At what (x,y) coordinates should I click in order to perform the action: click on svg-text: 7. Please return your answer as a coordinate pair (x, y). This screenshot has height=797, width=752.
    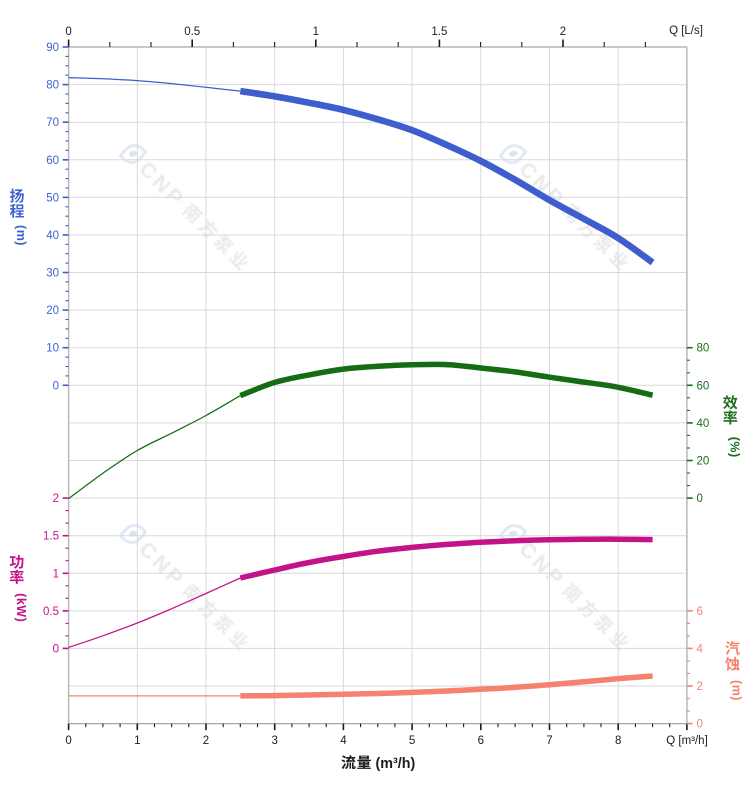
    Looking at the image, I should click on (549, 741).